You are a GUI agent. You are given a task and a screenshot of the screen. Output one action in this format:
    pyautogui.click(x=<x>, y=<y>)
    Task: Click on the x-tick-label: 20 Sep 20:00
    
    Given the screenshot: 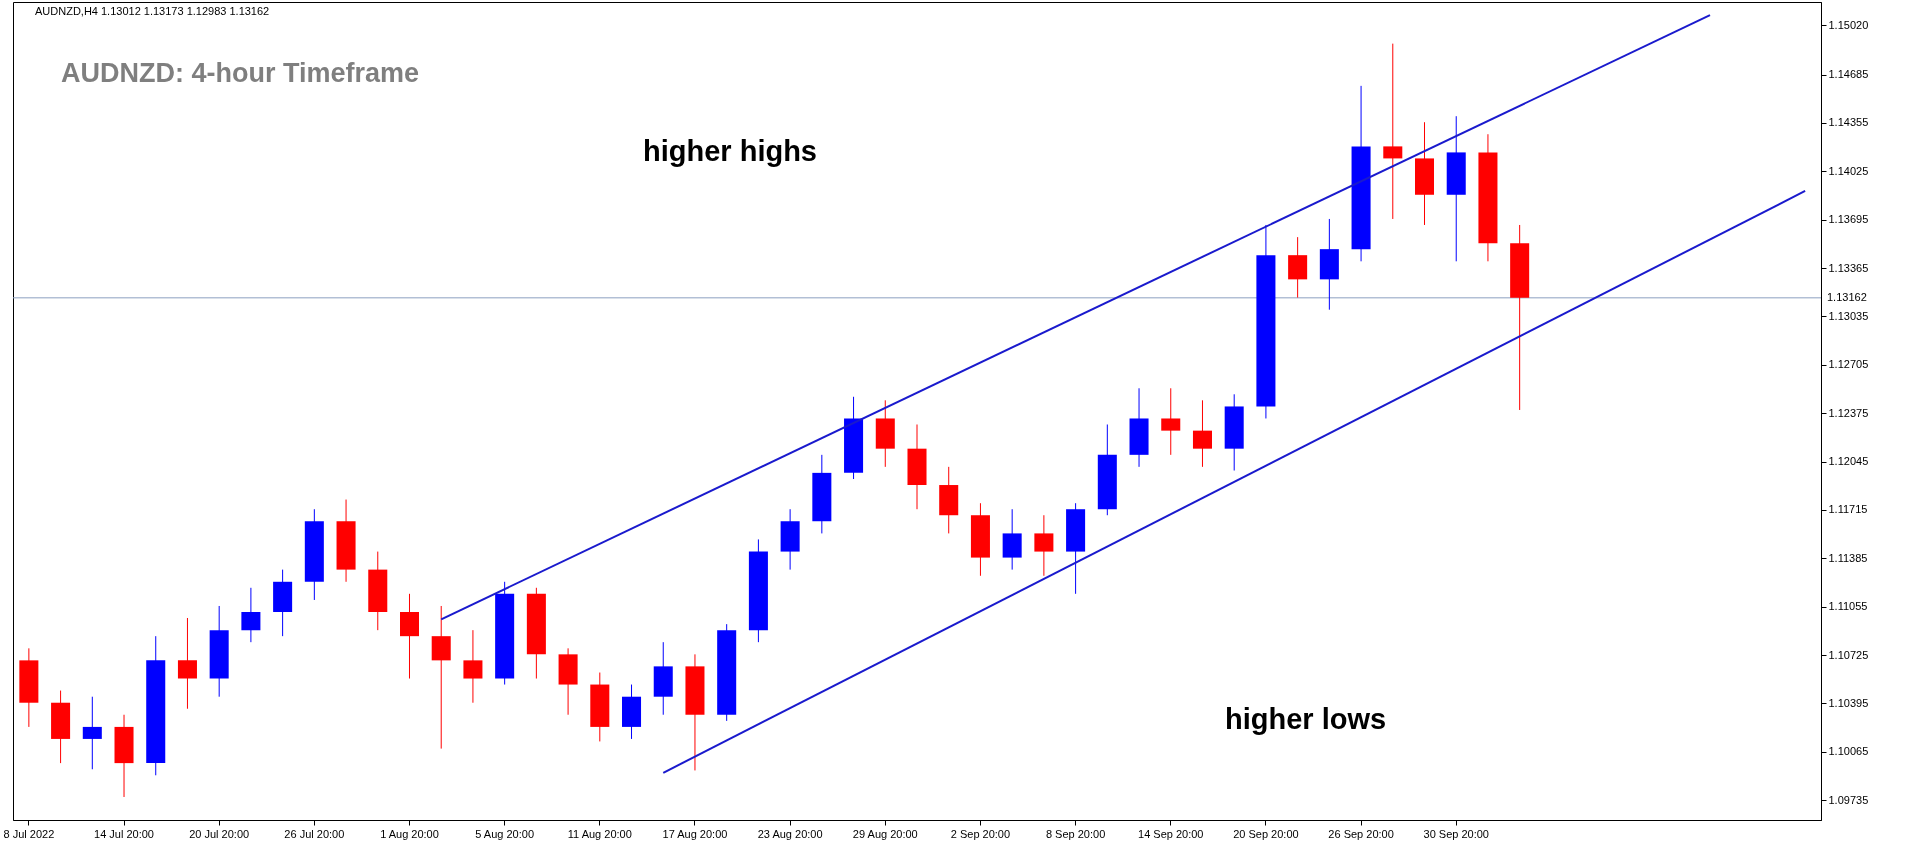 What is the action you would take?
    pyautogui.click(x=1266, y=833)
    